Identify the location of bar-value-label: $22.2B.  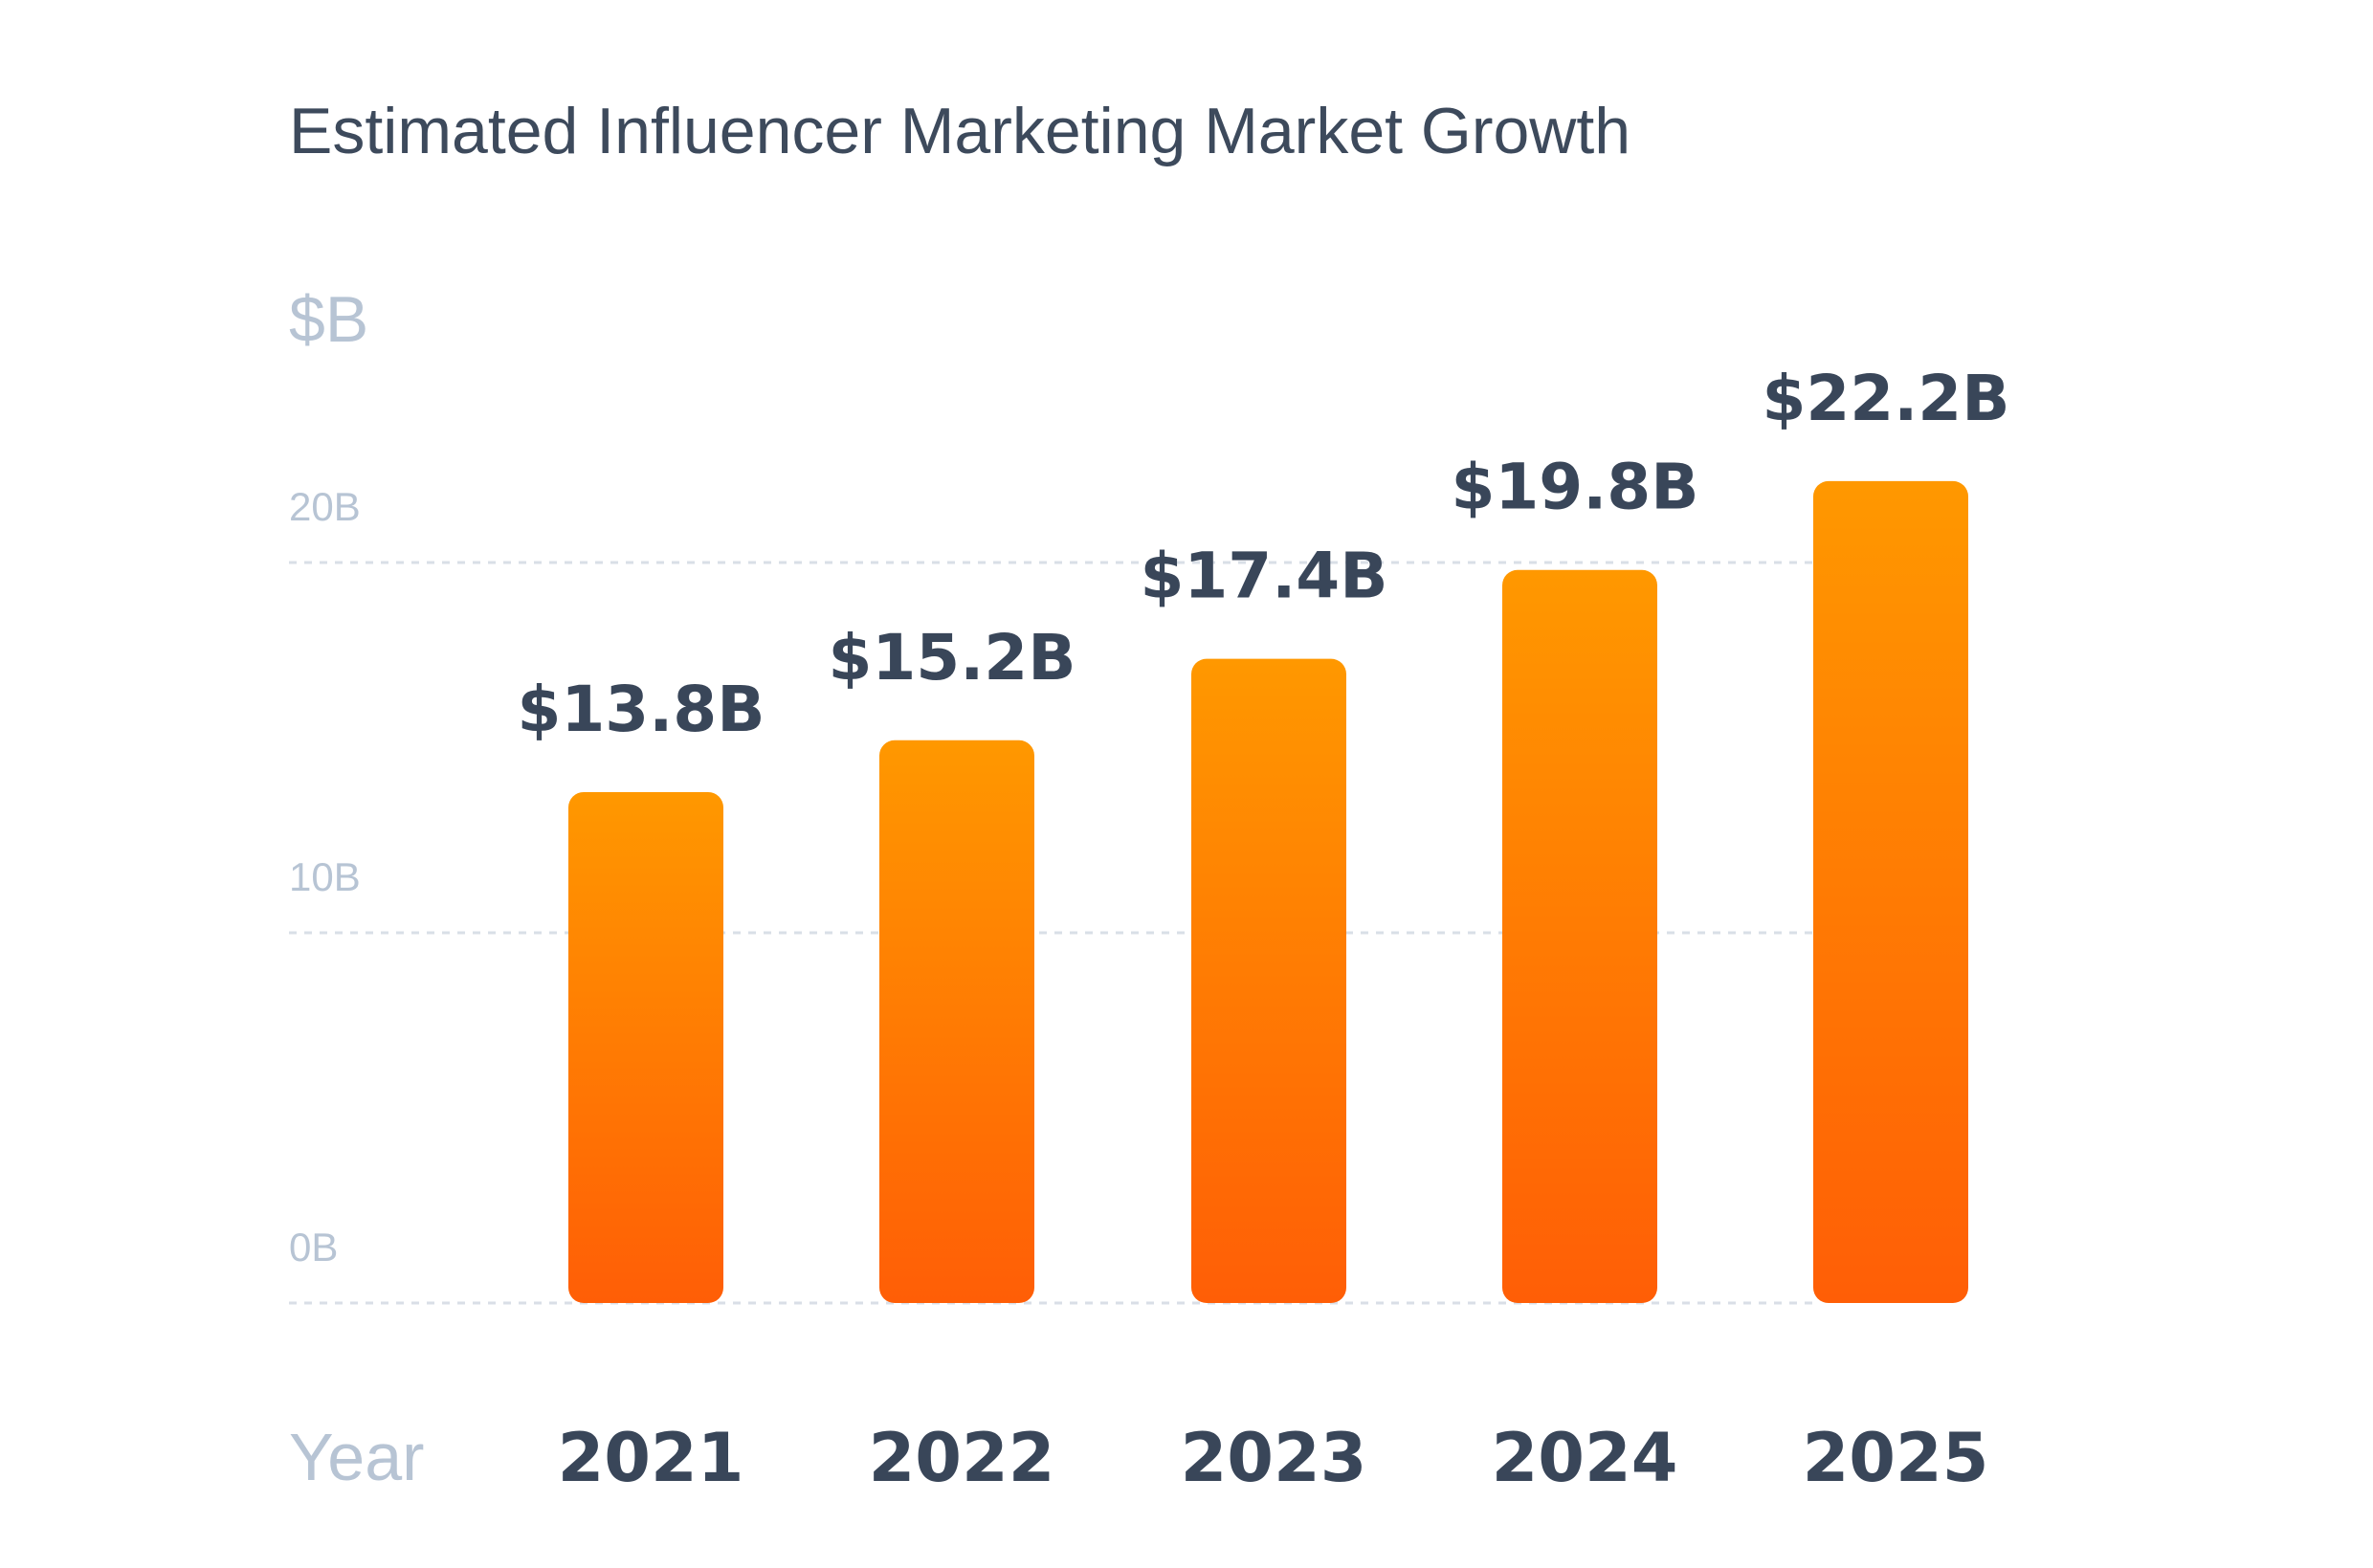
(1885, 398).